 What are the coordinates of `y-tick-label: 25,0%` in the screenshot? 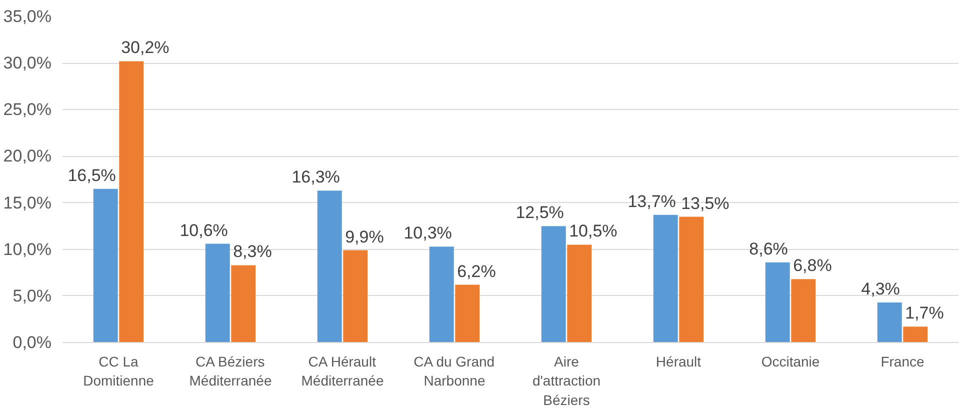 It's located at (27, 110).